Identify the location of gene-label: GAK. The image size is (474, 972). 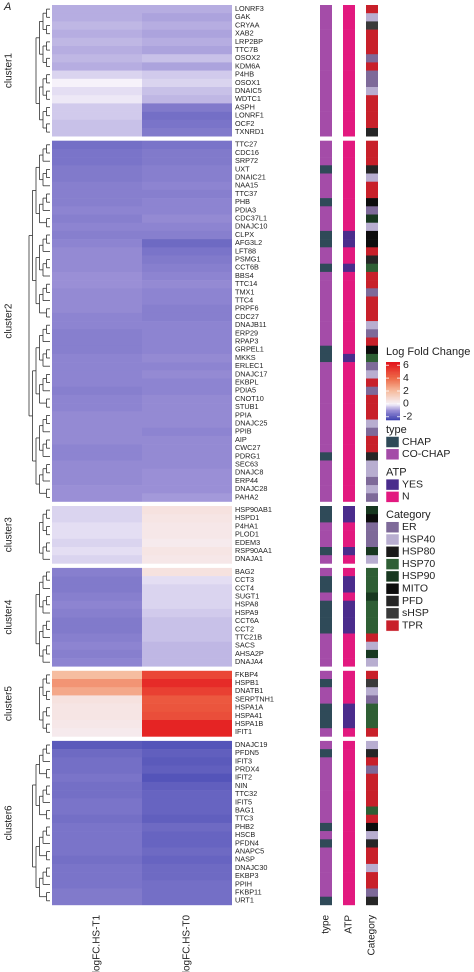
(243, 16).